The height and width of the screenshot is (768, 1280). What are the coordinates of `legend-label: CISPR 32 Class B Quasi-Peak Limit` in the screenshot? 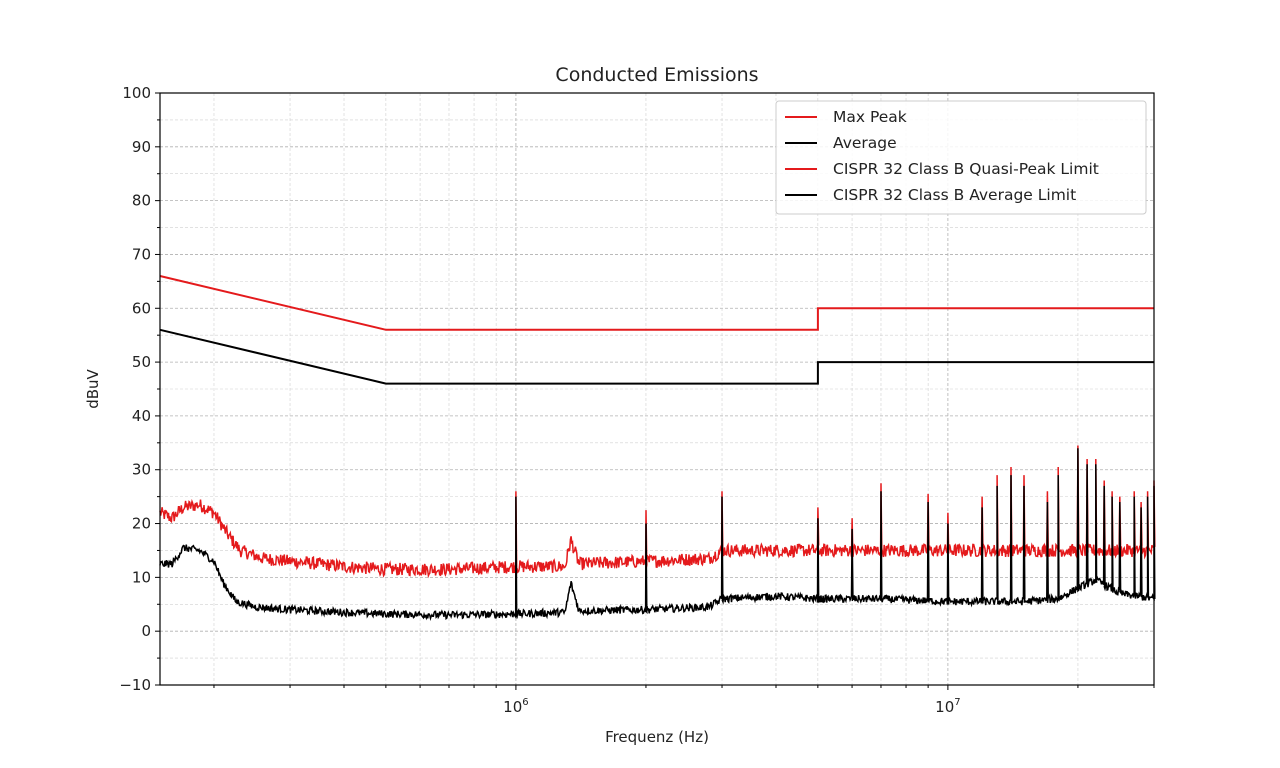 It's located at (966, 169).